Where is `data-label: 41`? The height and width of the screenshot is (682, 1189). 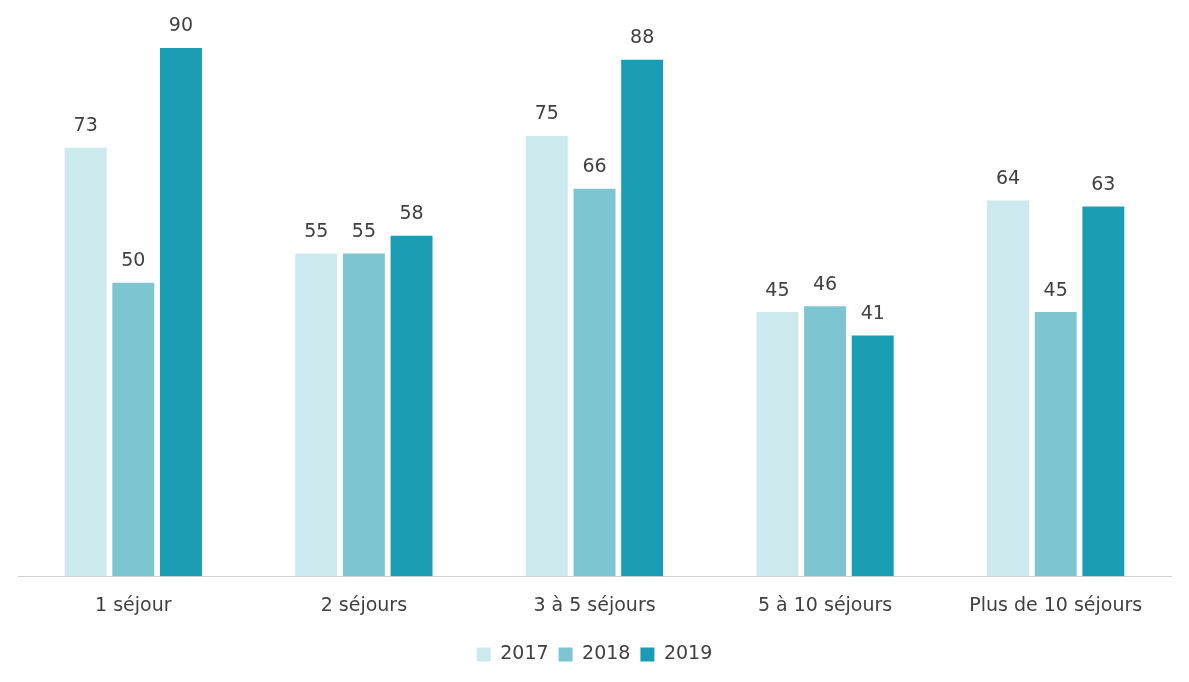 data-label: 41 is located at coordinates (872, 312).